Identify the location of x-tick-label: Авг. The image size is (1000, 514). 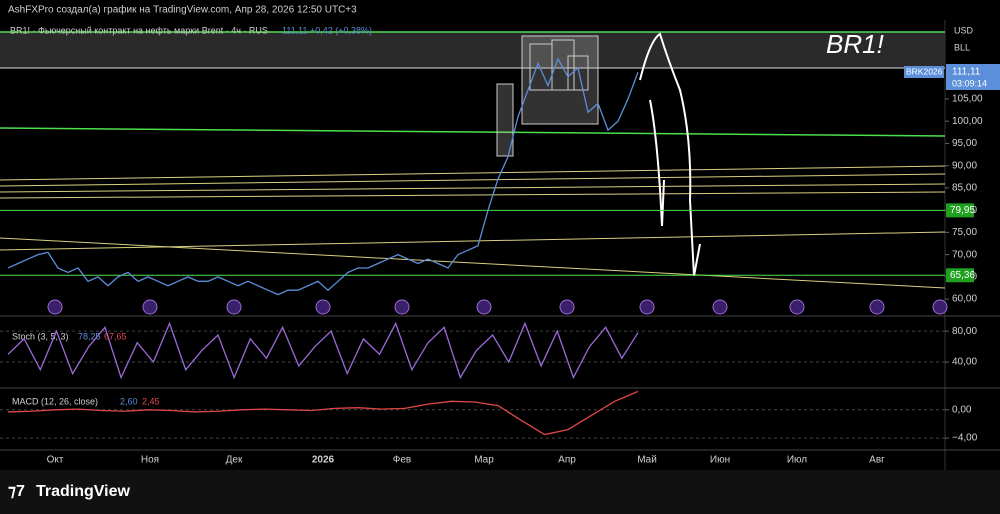
(877, 460).